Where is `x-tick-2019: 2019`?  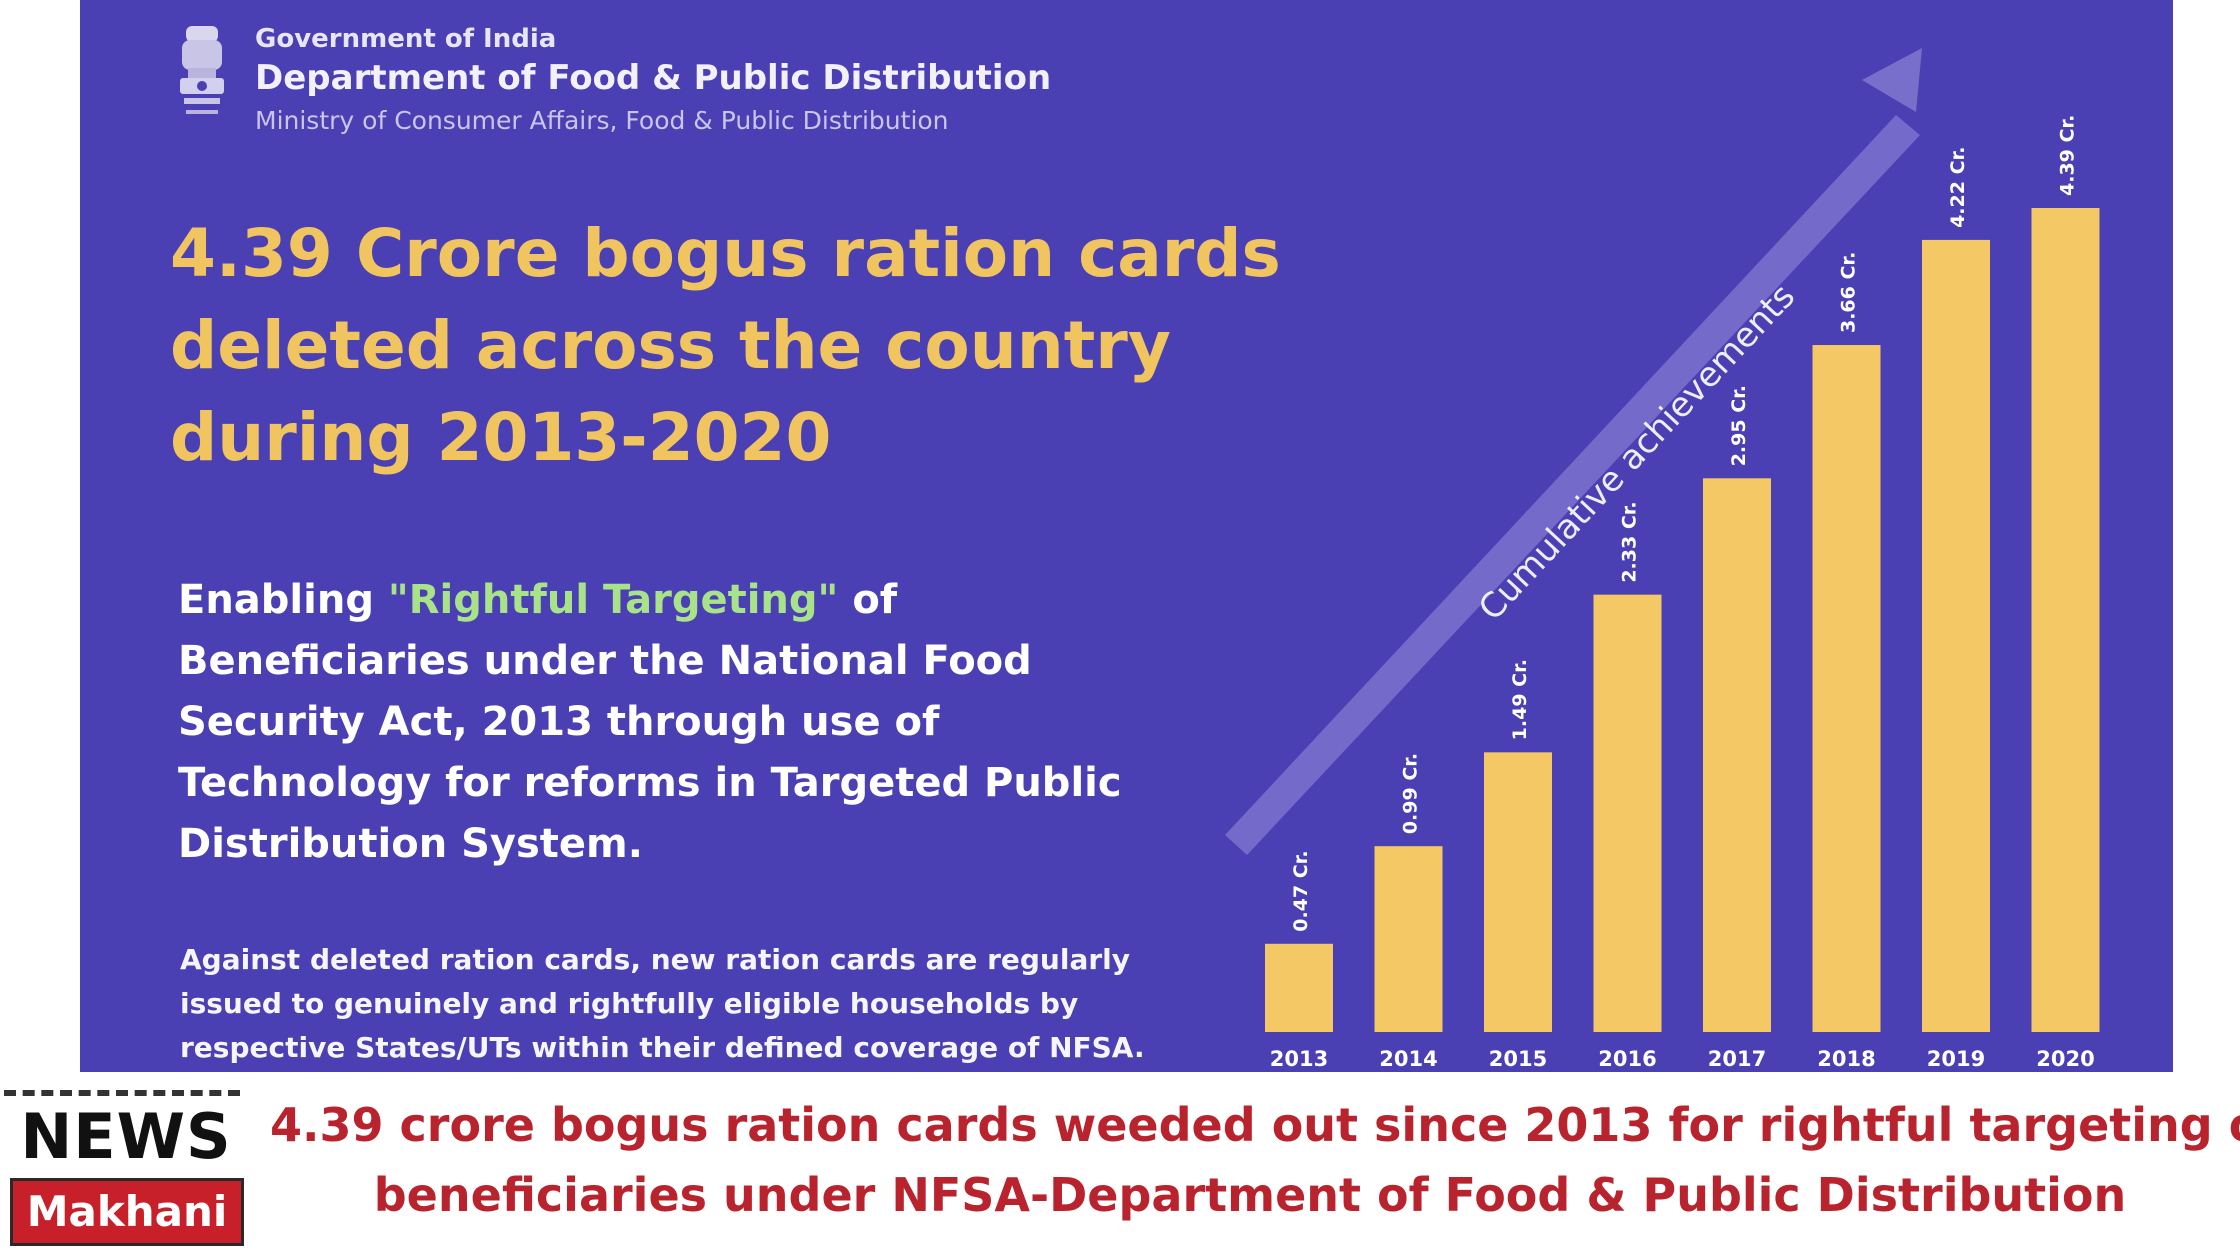
x-tick-2019: 2019 is located at coordinates (1956, 1059).